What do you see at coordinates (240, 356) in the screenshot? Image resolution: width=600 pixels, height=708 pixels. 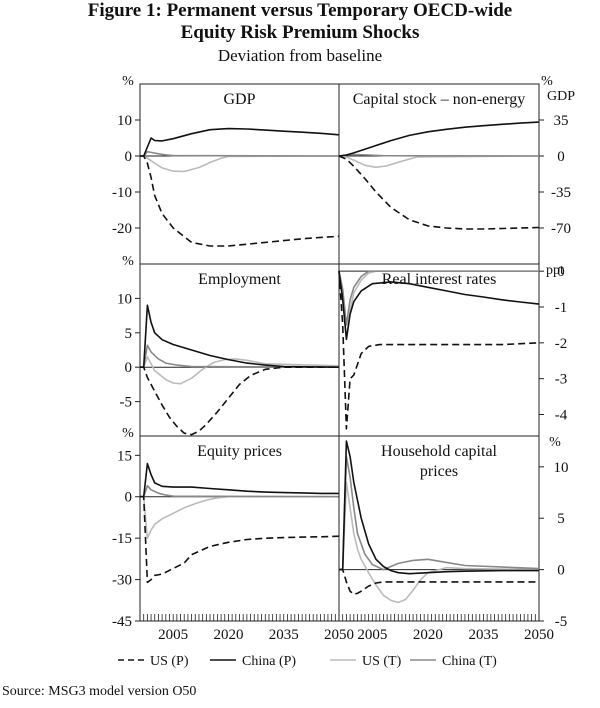 I see `series-line-2-chinat` at bounding box center [240, 356].